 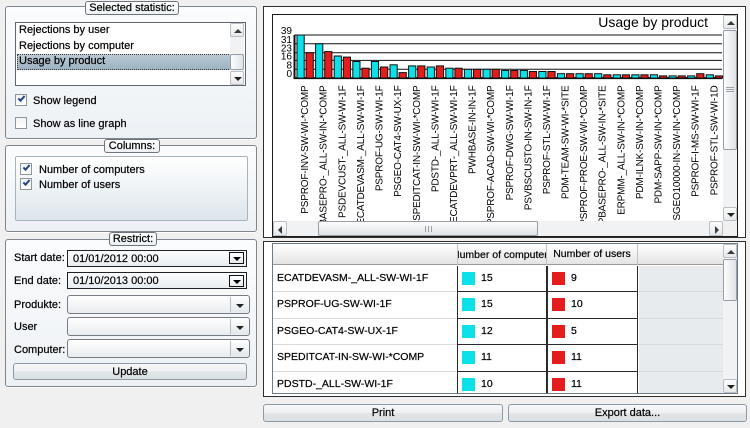 What do you see at coordinates (677, 156) in the screenshot?
I see `svg-text: PSGEO10000-IN-SW-IN-*COMP` at bounding box center [677, 156].